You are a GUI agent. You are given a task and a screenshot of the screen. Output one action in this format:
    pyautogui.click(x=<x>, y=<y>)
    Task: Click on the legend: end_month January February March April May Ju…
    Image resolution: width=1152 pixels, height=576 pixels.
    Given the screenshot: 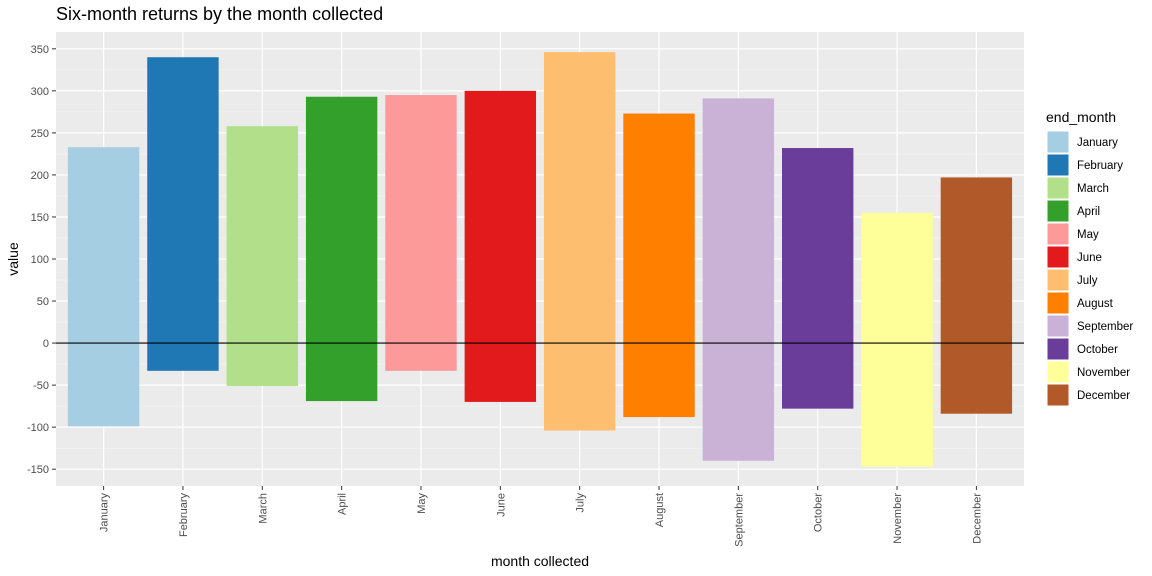 What is the action you would take?
    pyautogui.click(x=1089, y=258)
    